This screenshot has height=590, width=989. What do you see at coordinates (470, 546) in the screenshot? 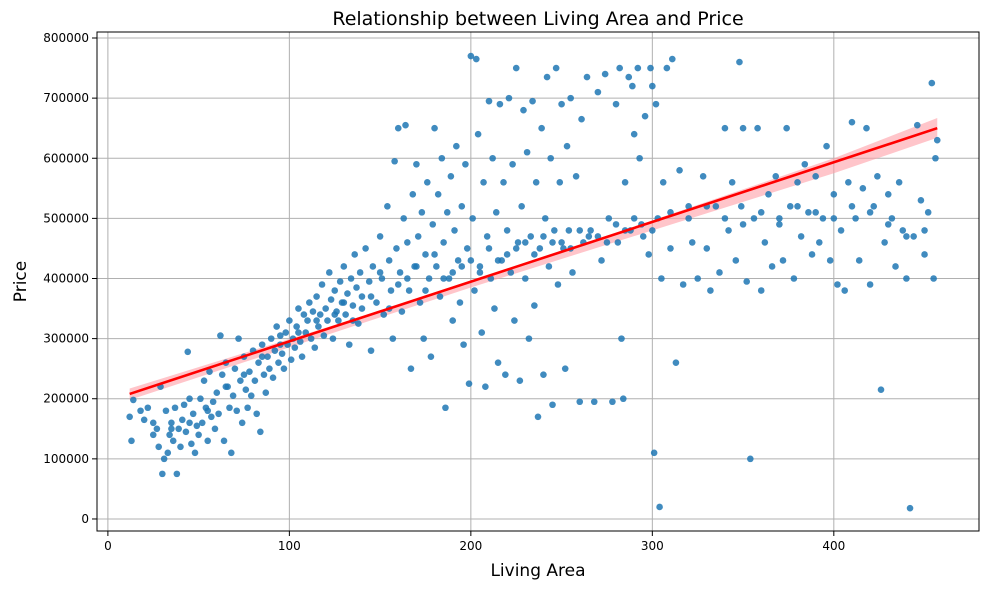
I see `x-tick-label: 200` at bounding box center [470, 546].